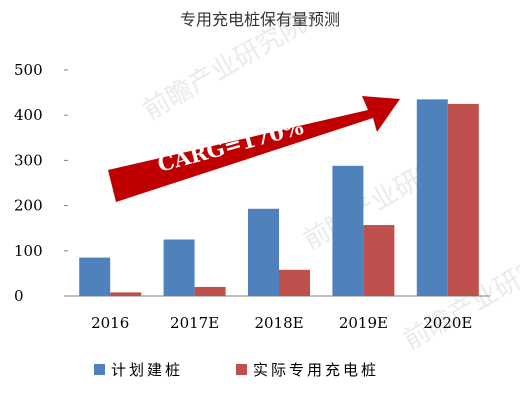  What do you see at coordinates (179, 268) in the screenshot?
I see `bar-planned-2017E` at bounding box center [179, 268].